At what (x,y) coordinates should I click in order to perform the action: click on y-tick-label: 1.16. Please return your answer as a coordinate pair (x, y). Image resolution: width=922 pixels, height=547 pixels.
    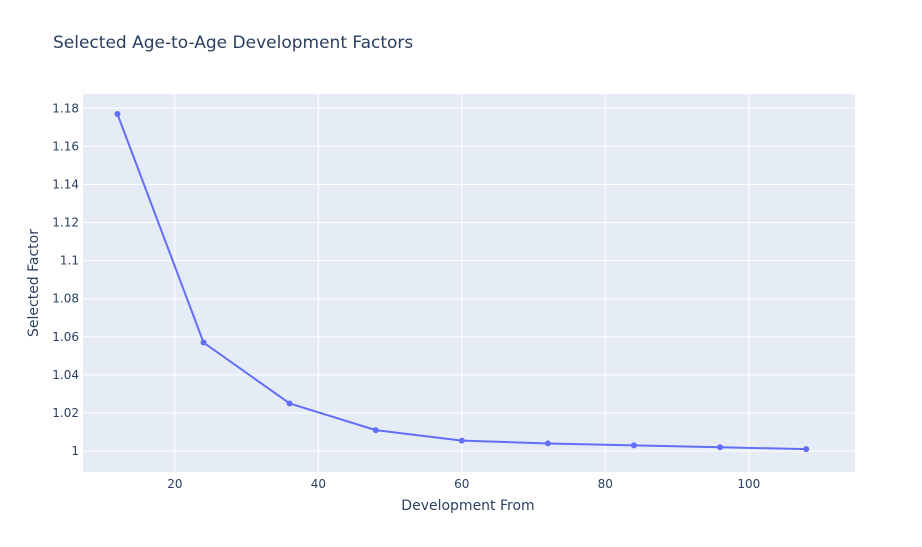
    Looking at the image, I should click on (65, 146).